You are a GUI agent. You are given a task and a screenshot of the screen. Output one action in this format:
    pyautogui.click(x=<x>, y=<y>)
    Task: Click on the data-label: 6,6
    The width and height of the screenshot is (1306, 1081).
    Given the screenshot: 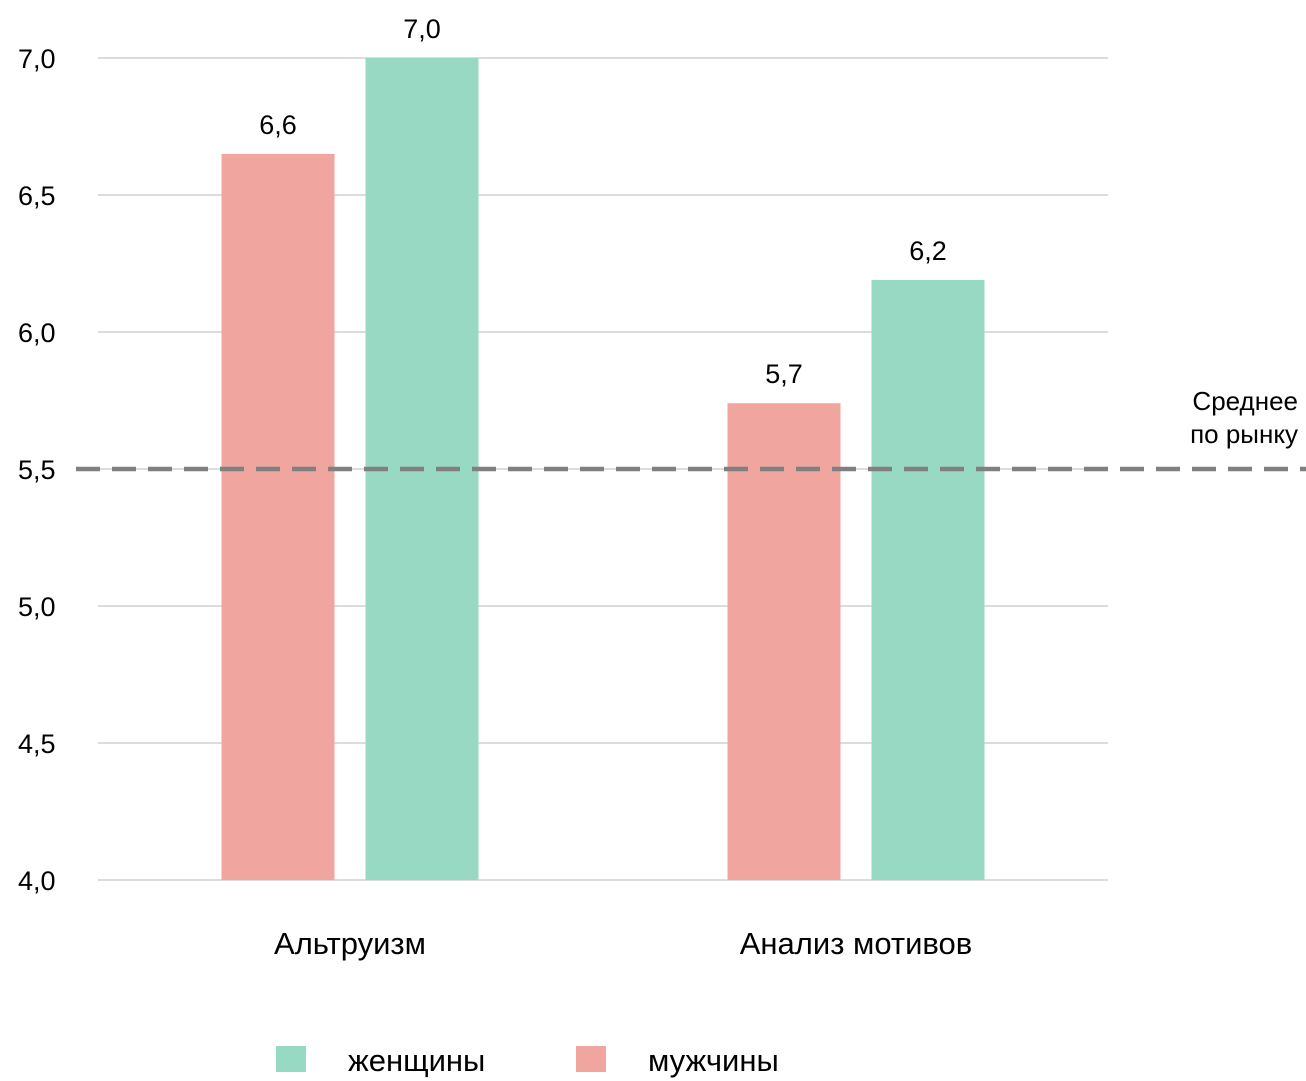 What is the action you would take?
    pyautogui.click(x=278, y=125)
    